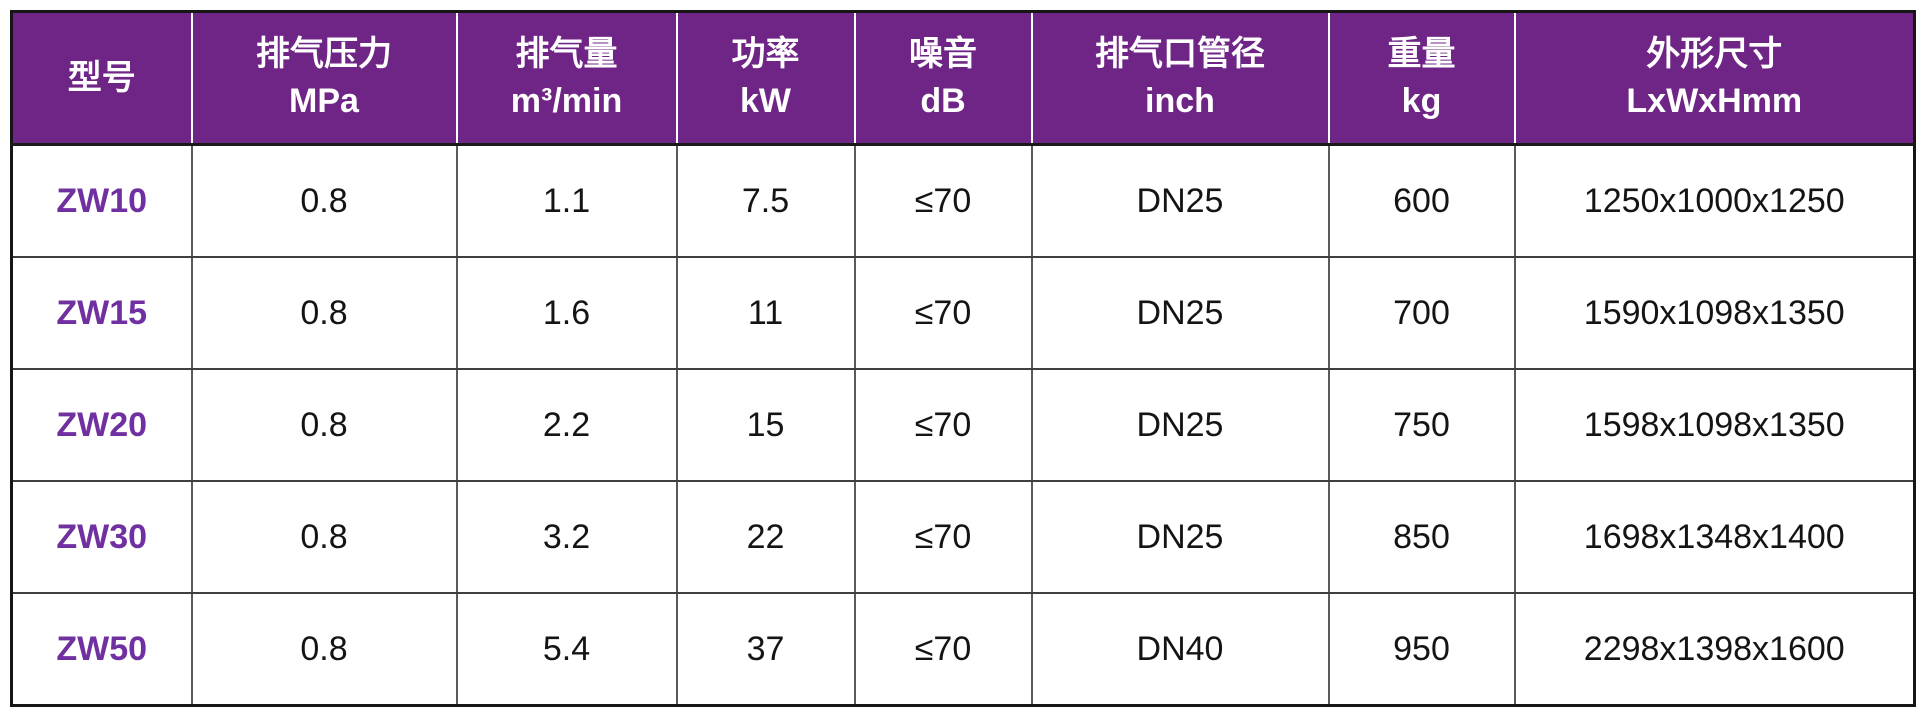 The image size is (1920, 720). What do you see at coordinates (1714, 201) in the screenshot?
I see `cell-dimensions: 1250x1000x1250` at bounding box center [1714, 201].